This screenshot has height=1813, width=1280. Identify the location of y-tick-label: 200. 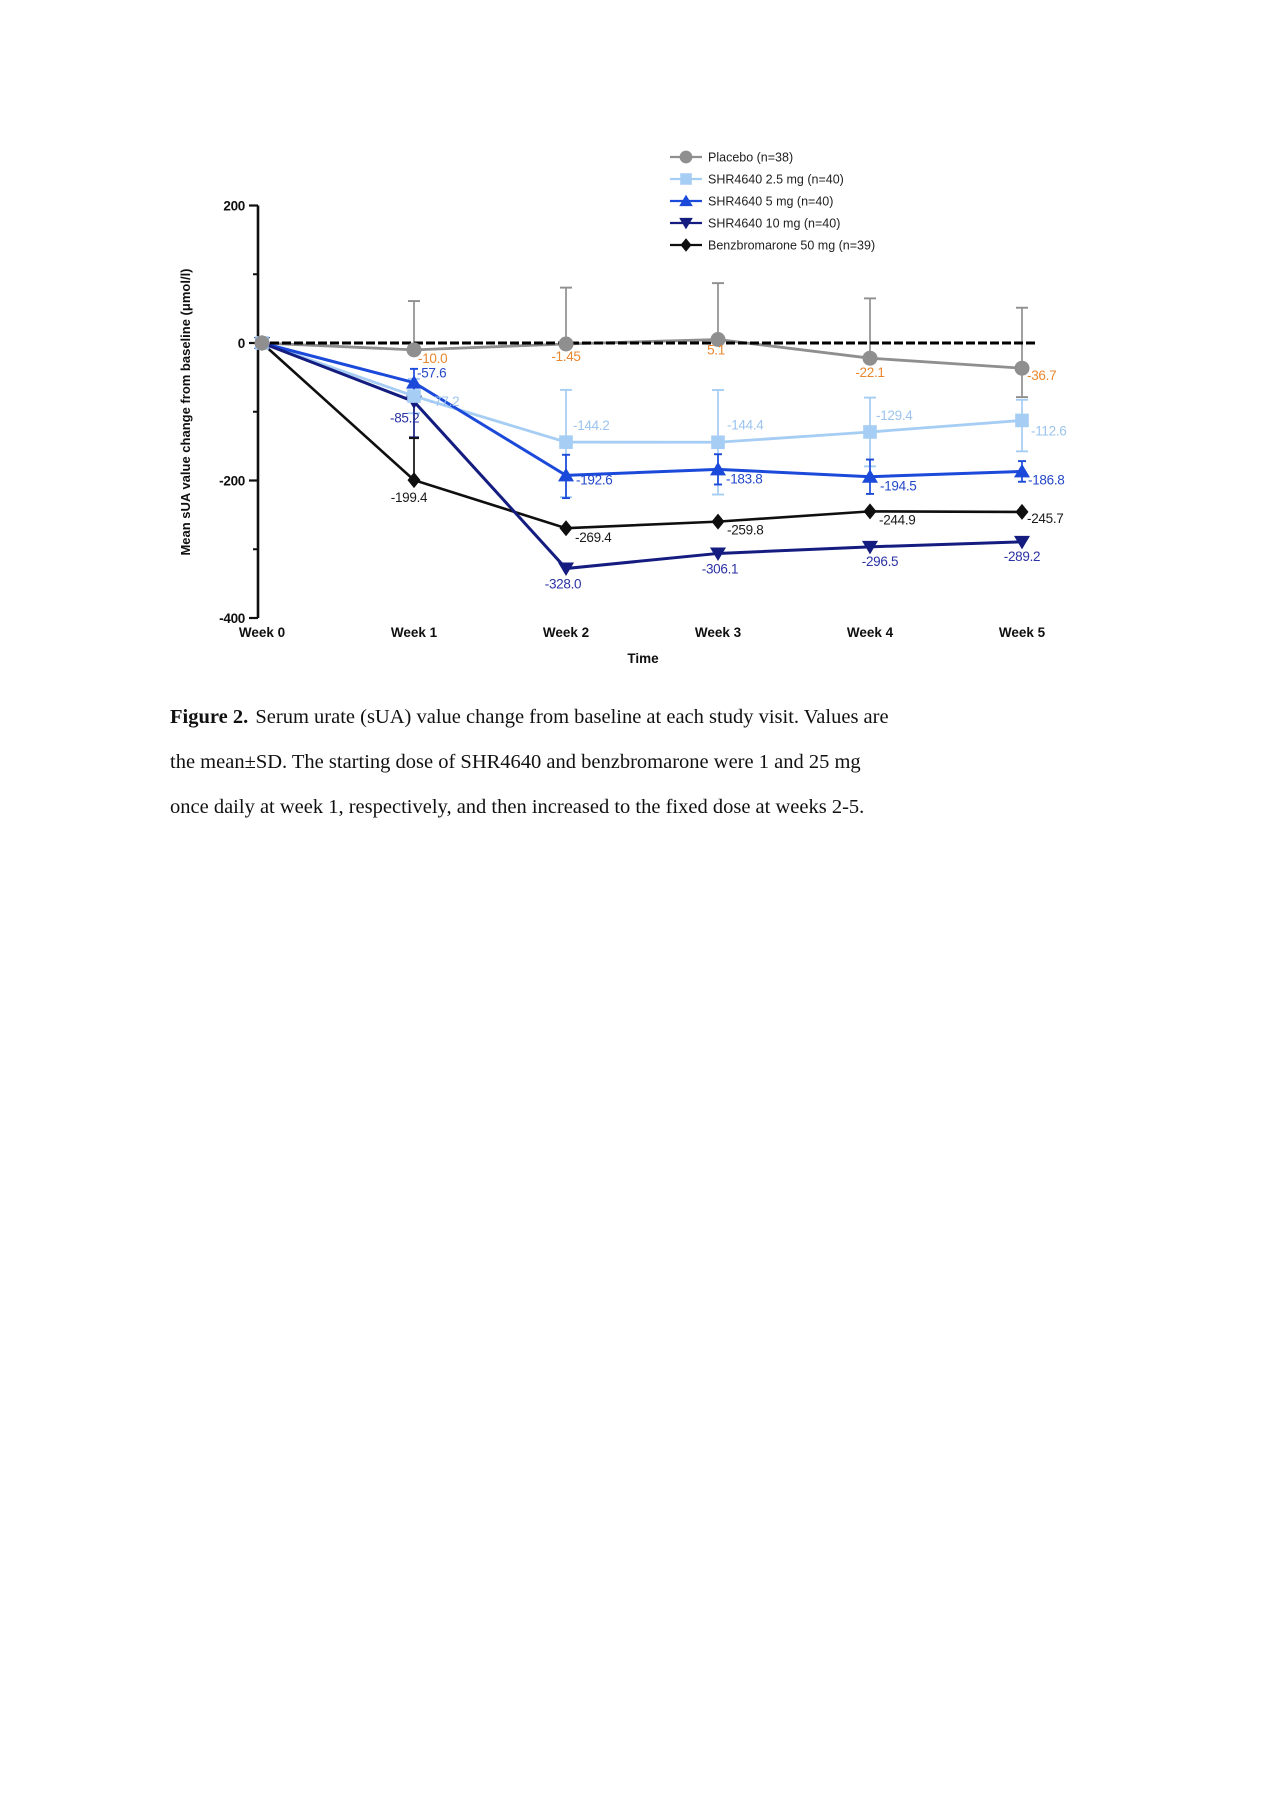
(234, 206).